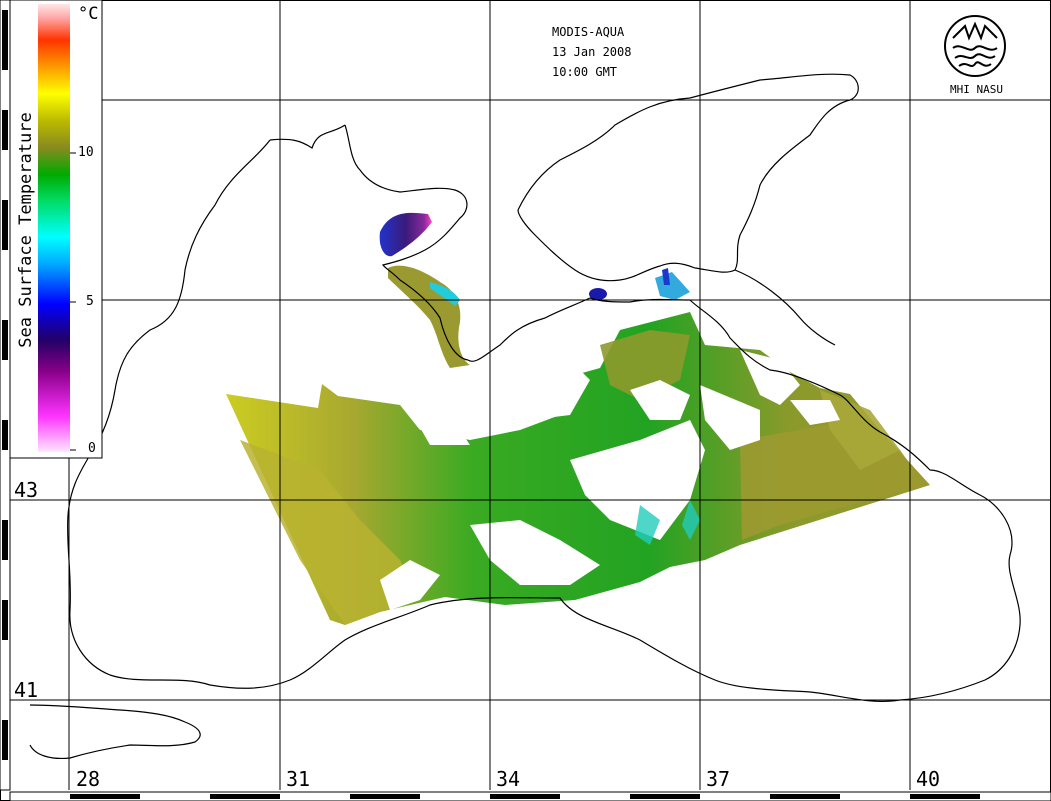  I want to click on legend-colorbar, so click(54, 228).